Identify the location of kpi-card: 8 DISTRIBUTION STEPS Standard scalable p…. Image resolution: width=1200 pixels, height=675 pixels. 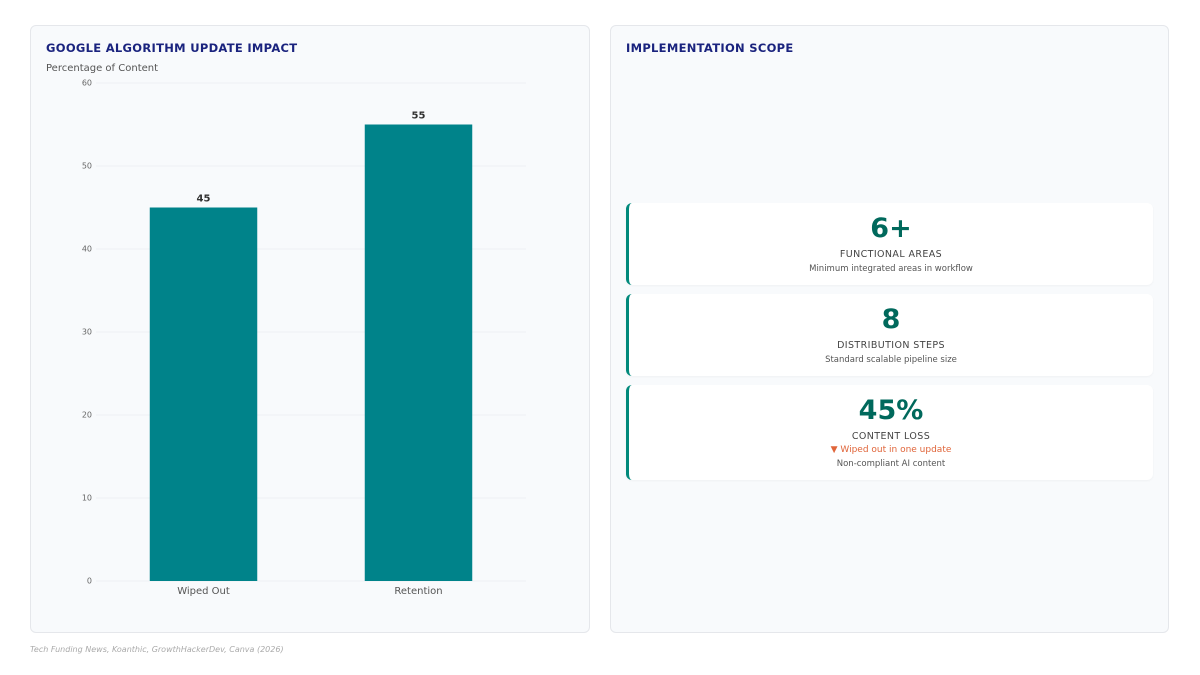
(889, 335).